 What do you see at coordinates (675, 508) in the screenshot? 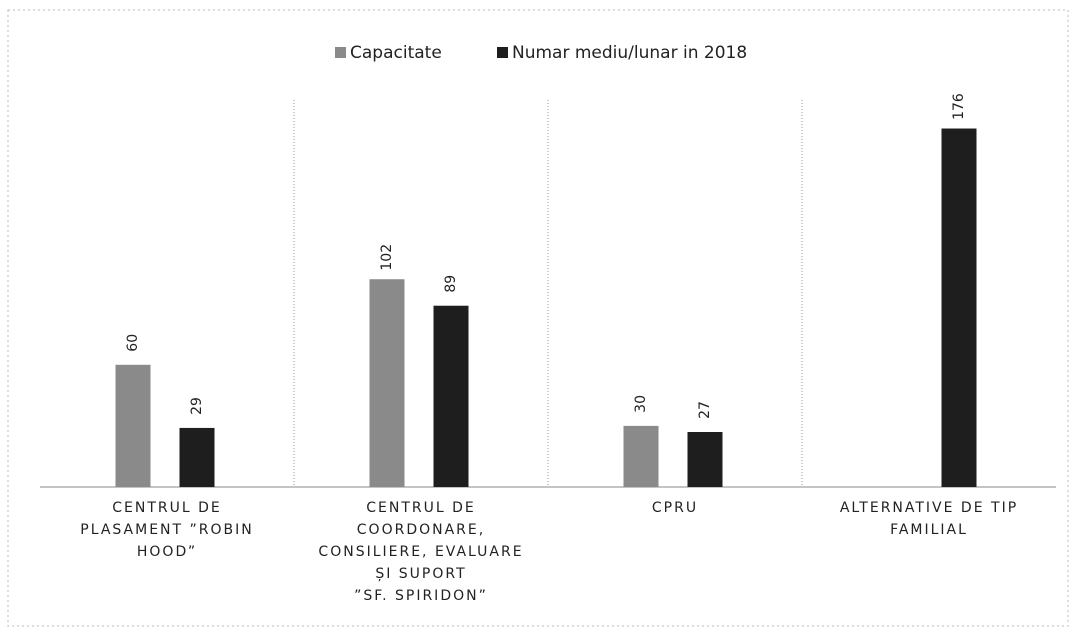
I see `x-tick-label: CPRU` at bounding box center [675, 508].